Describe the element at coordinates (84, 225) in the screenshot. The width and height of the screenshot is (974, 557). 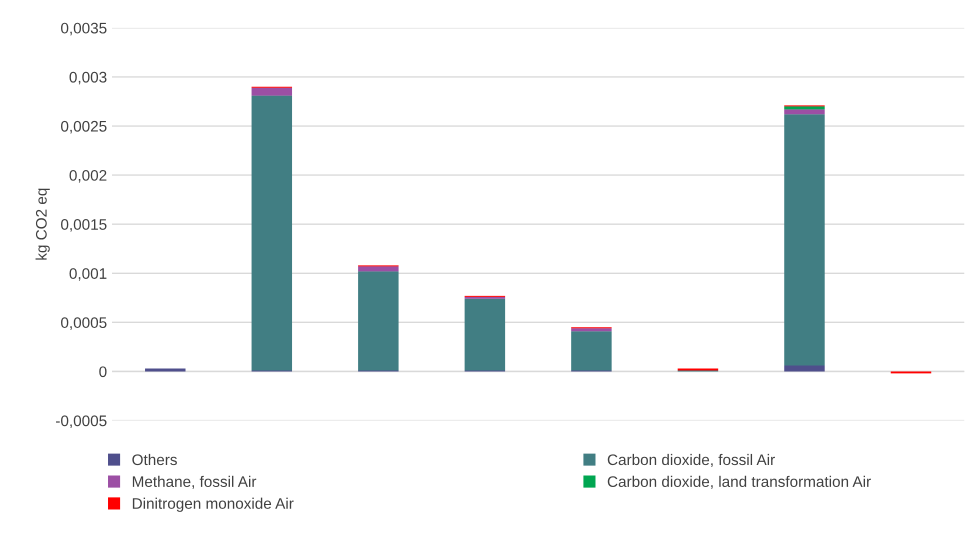
I see `y-tick-label: 0,0015` at that location.